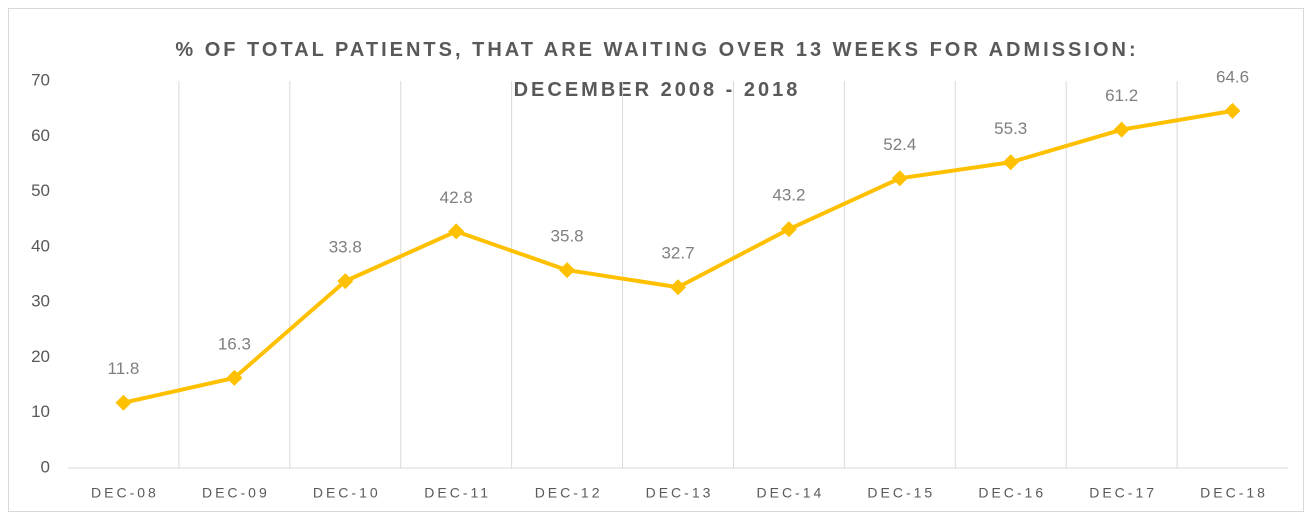 This screenshot has width=1314, height=521. What do you see at coordinates (40, 135) in the screenshot?
I see `y-tick-label: 60` at bounding box center [40, 135].